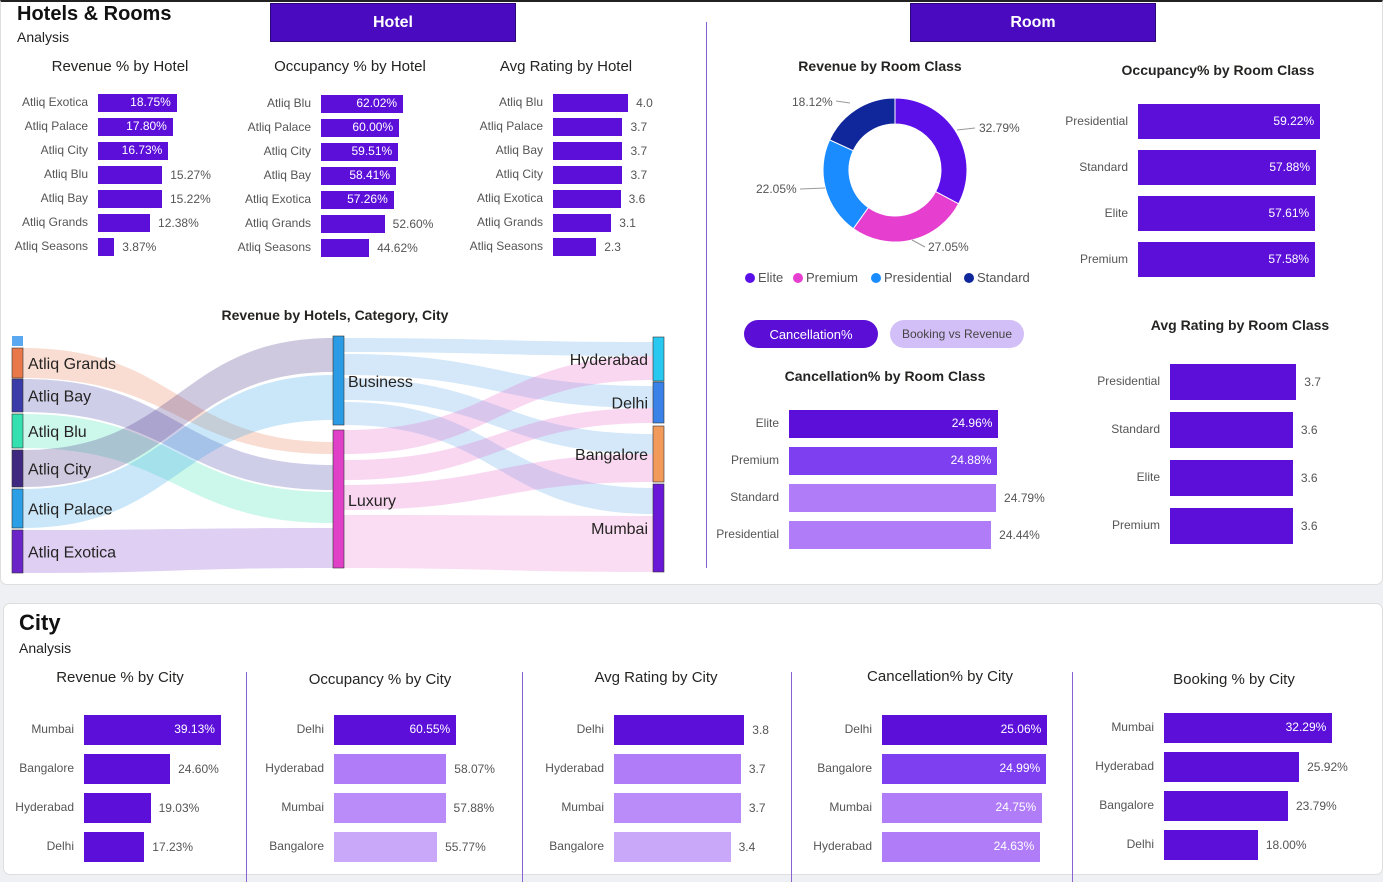  I want to click on booking-vs-revenue-button: Booking vs Revenue, so click(957, 334).